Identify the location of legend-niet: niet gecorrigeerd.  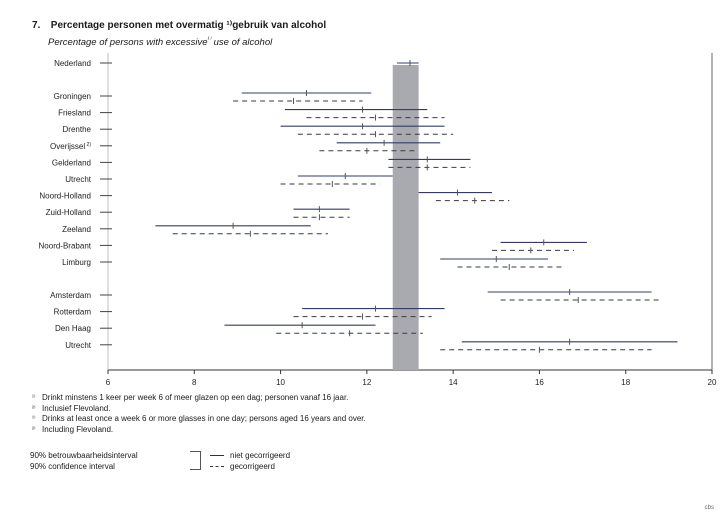
(280, 456).